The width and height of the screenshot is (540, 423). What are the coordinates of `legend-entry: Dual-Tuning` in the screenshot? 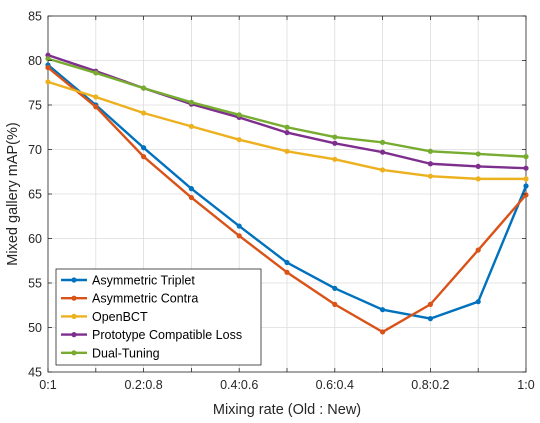 It's located at (110, 353).